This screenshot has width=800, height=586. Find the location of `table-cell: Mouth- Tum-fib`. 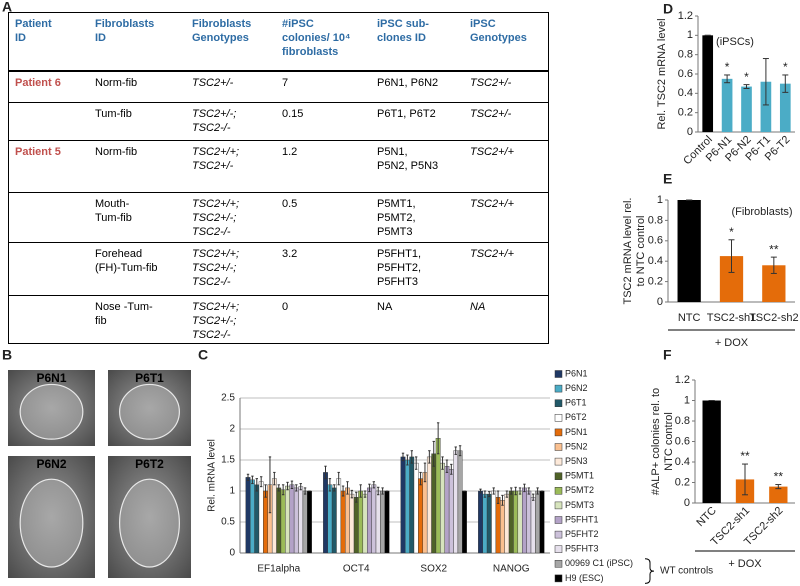

table-cell: Mouth- Tum-fib is located at coordinates (137, 217).